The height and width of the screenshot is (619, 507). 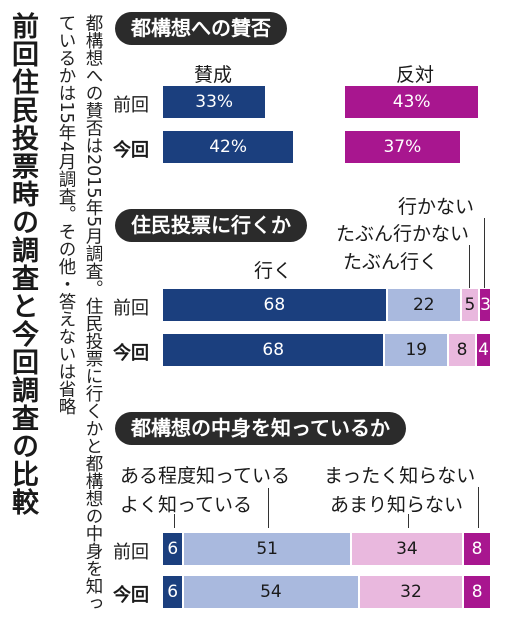 What do you see at coordinates (470, 305) in the screenshot?
I see `chart2-bar-probably-not-go-previous: 5` at bounding box center [470, 305].